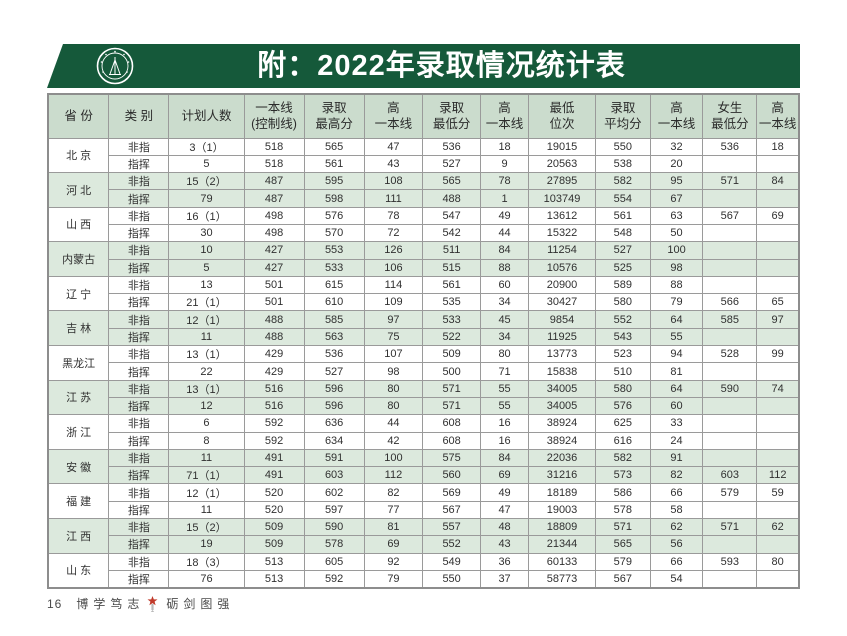 This screenshot has height=636, width=847. What do you see at coordinates (622, 337) in the screenshot?
I see `data-cell: 543` at bounding box center [622, 337].